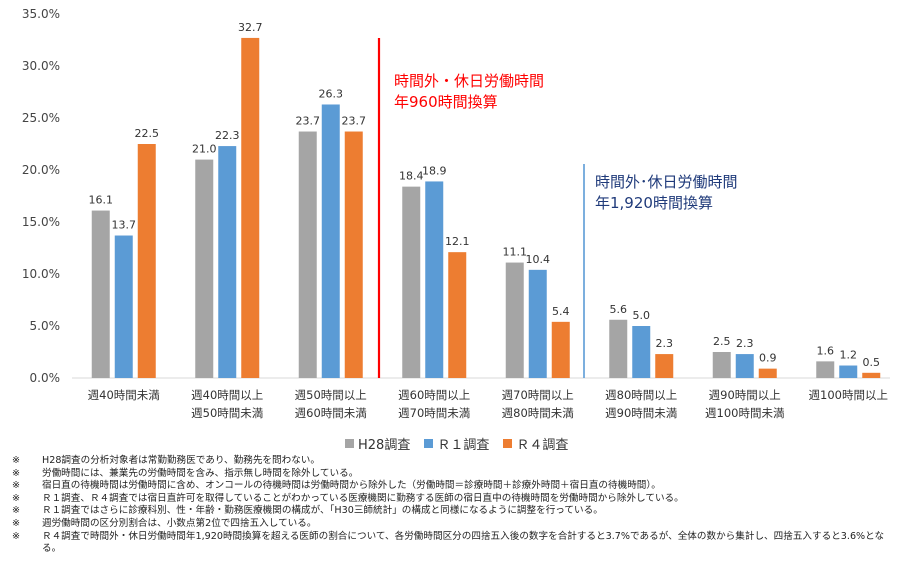  What do you see at coordinates (204, 149) in the screenshot?
I see `data-label: 21.0` at bounding box center [204, 149].